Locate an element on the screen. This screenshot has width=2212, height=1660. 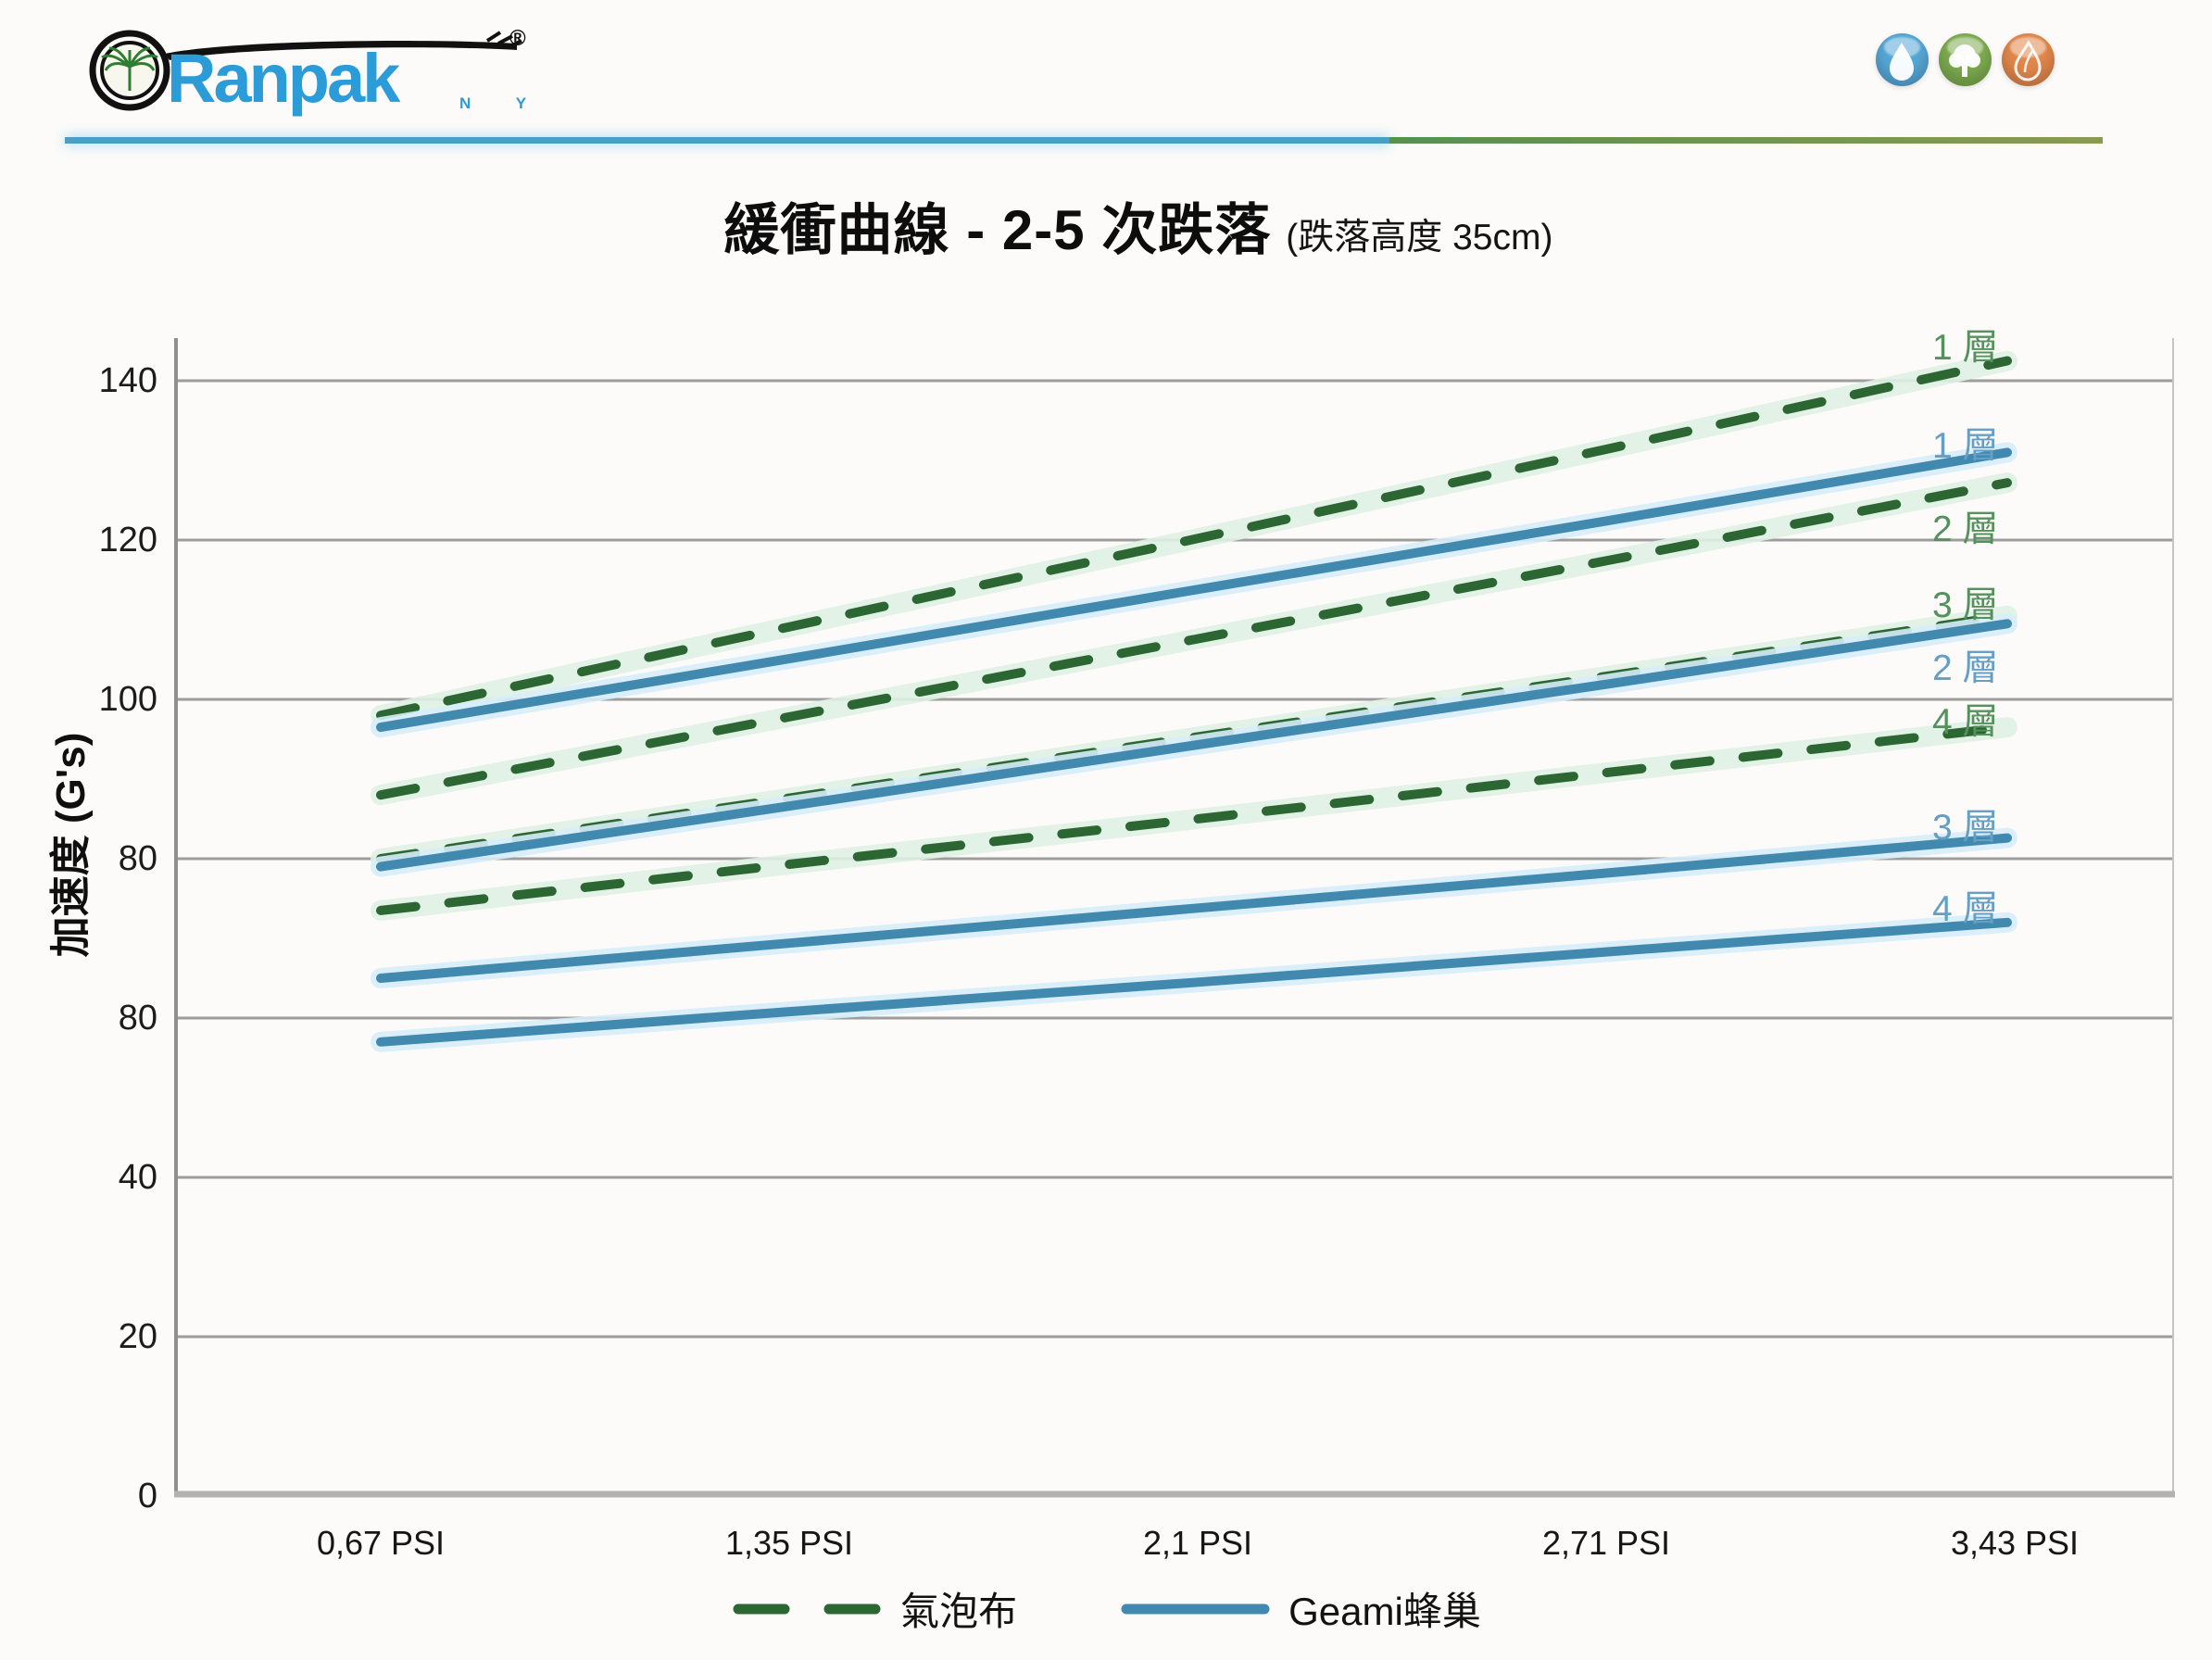
line-label-bubble-2: 2 層 is located at coordinates (1966, 529).